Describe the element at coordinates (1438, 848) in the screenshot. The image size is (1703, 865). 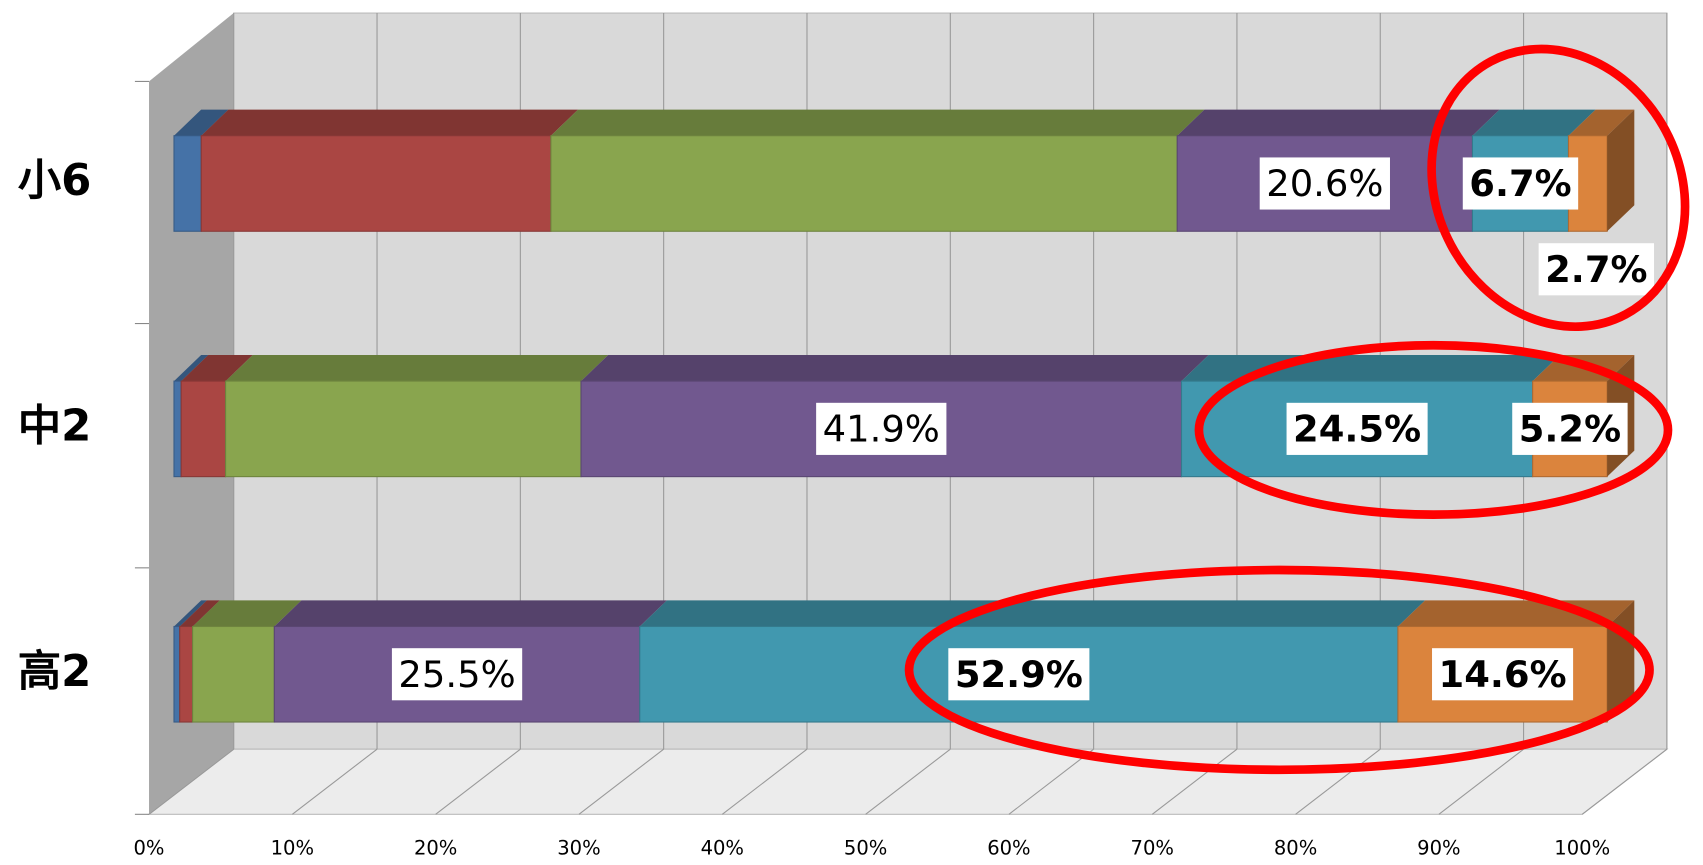
I see `x-tick-label: 90%` at that location.